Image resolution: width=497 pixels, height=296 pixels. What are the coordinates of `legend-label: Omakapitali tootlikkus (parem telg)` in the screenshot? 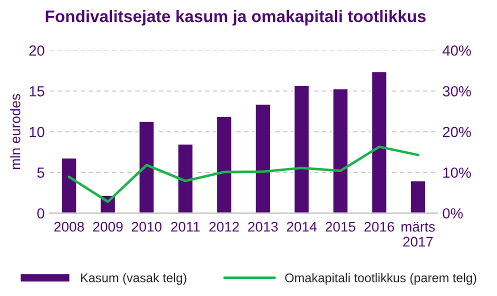 It's located at (380, 279).